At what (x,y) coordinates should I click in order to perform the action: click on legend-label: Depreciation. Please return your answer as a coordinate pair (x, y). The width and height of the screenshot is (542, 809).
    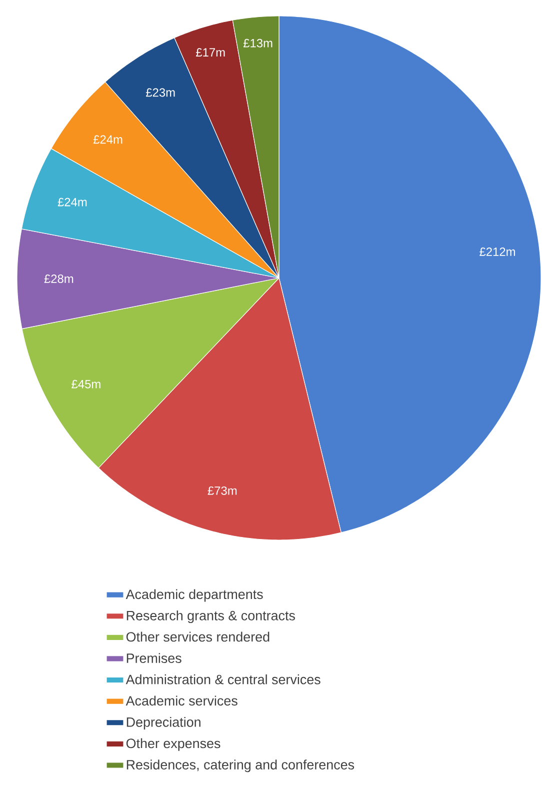
    Looking at the image, I should click on (163, 723).